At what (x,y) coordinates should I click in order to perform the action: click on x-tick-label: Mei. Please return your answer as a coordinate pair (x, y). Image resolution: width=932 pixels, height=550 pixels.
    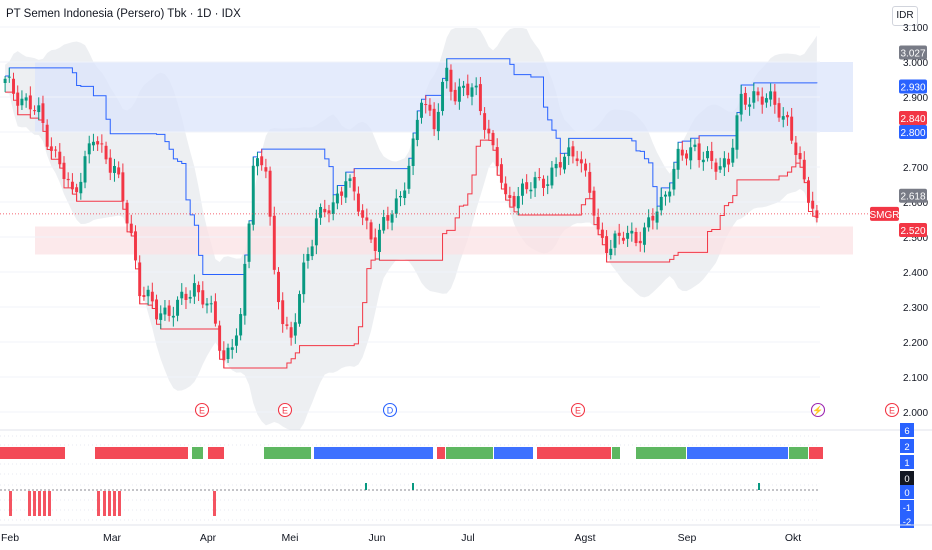
    Looking at the image, I should click on (290, 538).